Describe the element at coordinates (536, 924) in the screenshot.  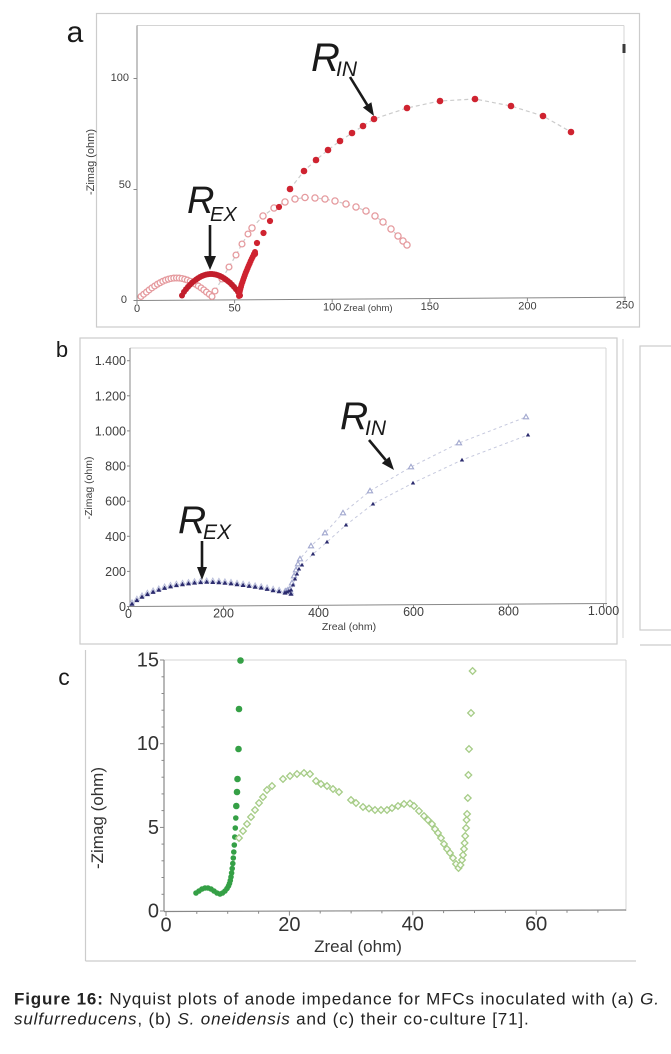
I see `svg-text: 60` at that location.